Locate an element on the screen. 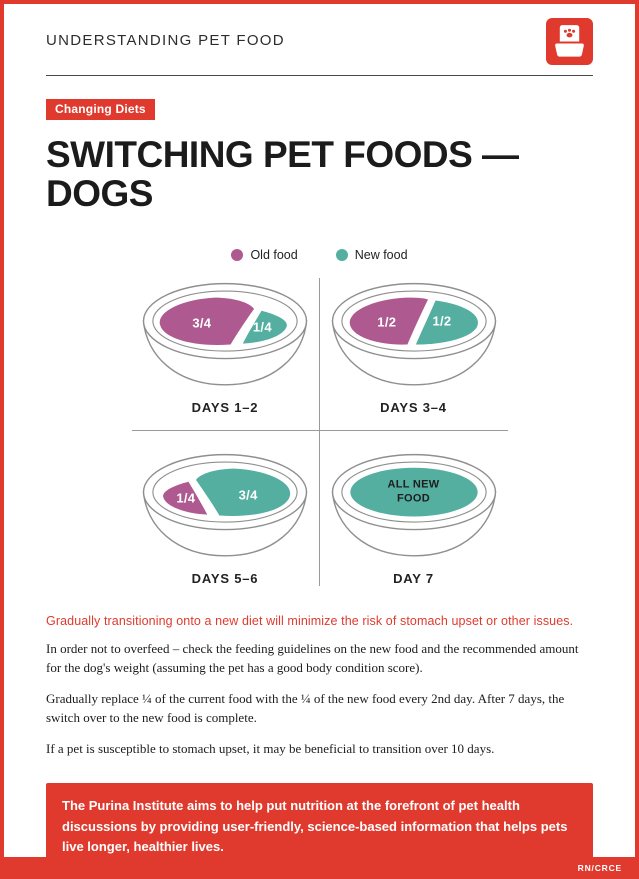  legend-label: New food is located at coordinates (381, 254).